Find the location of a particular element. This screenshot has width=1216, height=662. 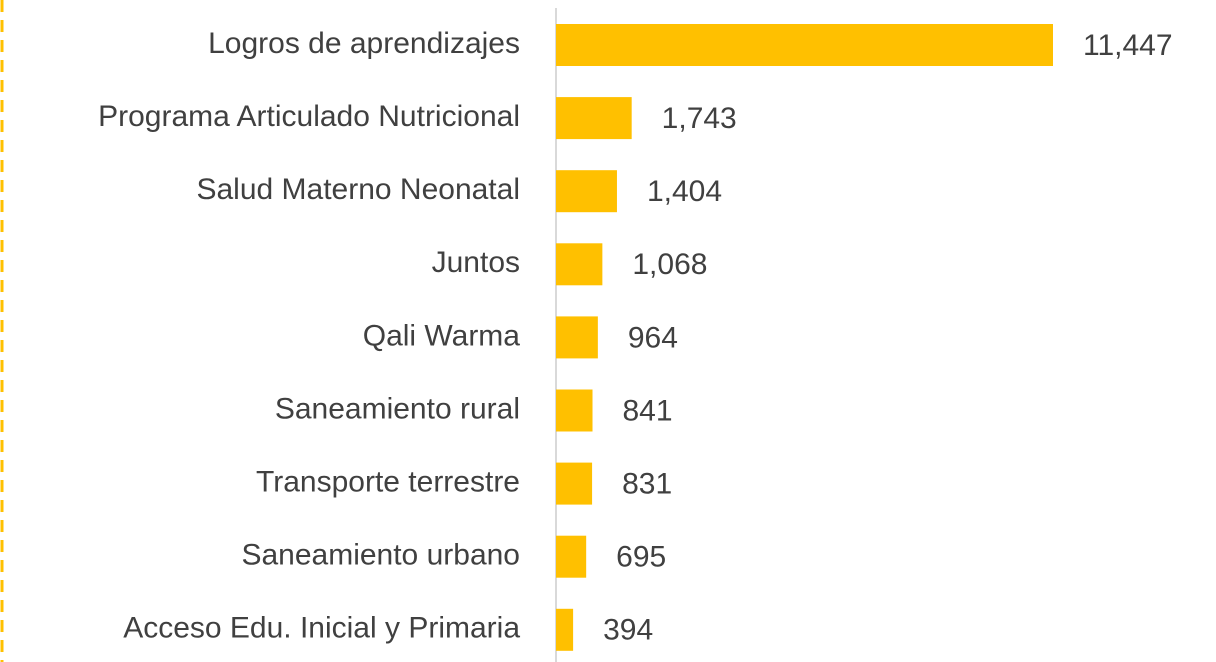

value-label: 831 is located at coordinates (647, 484).